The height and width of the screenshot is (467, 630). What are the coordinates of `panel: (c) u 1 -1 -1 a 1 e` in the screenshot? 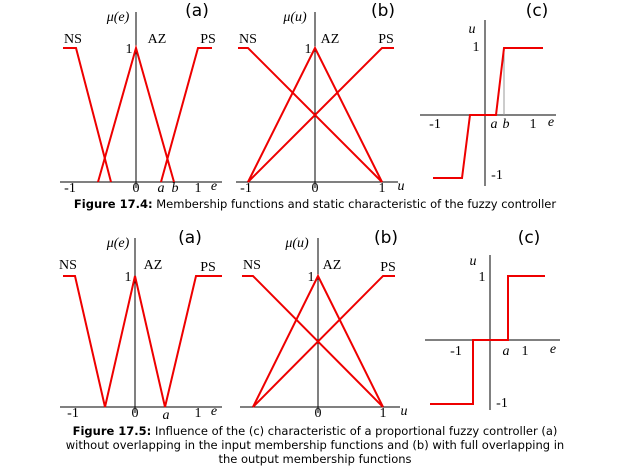 It's located at (492, 319).